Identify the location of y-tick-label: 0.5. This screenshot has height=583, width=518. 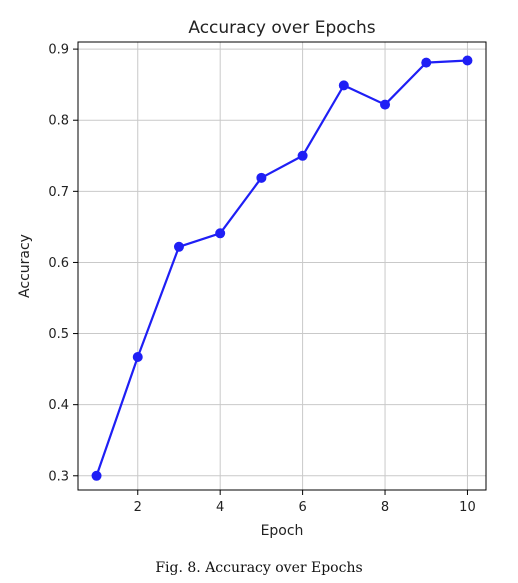
(58, 334).